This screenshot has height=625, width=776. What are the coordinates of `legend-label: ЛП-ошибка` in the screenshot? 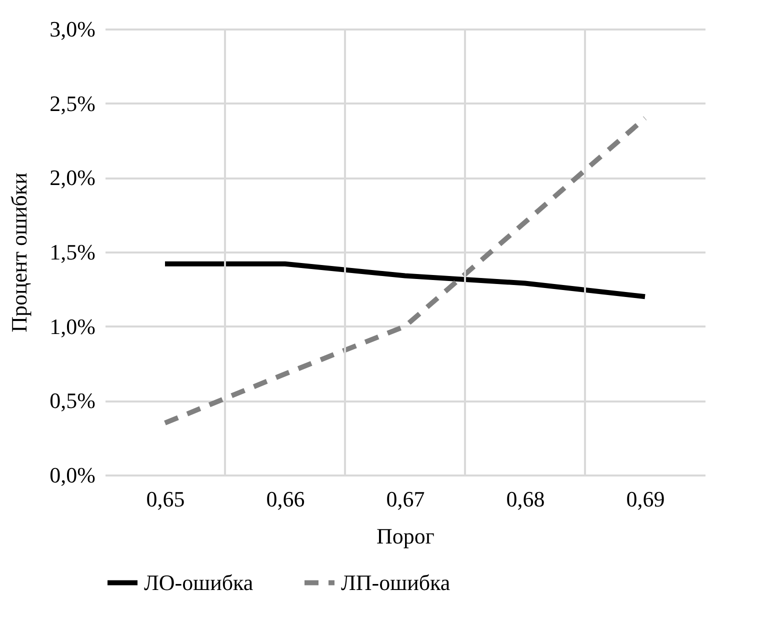 It's located at (395, 582).